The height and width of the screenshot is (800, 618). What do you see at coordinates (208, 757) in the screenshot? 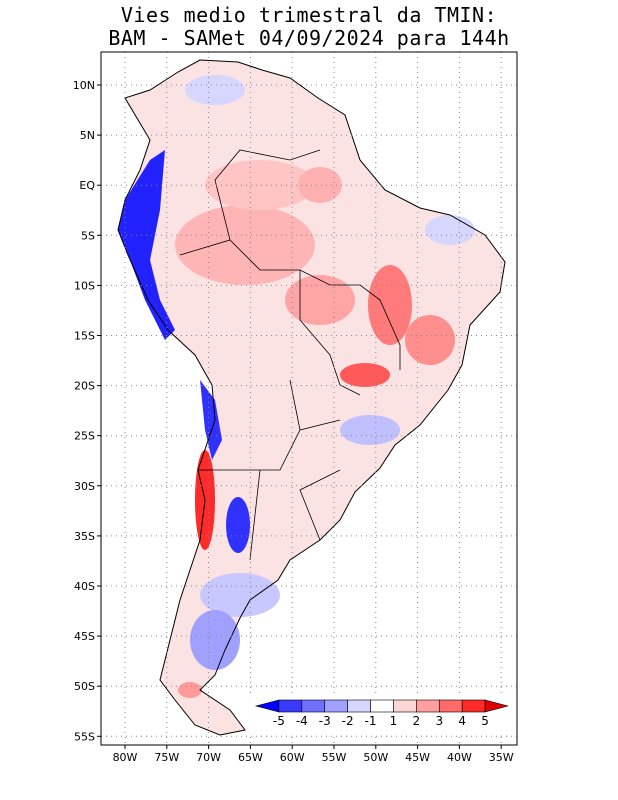
I see `lon-label: 70W` at bounding box center [208, 757].